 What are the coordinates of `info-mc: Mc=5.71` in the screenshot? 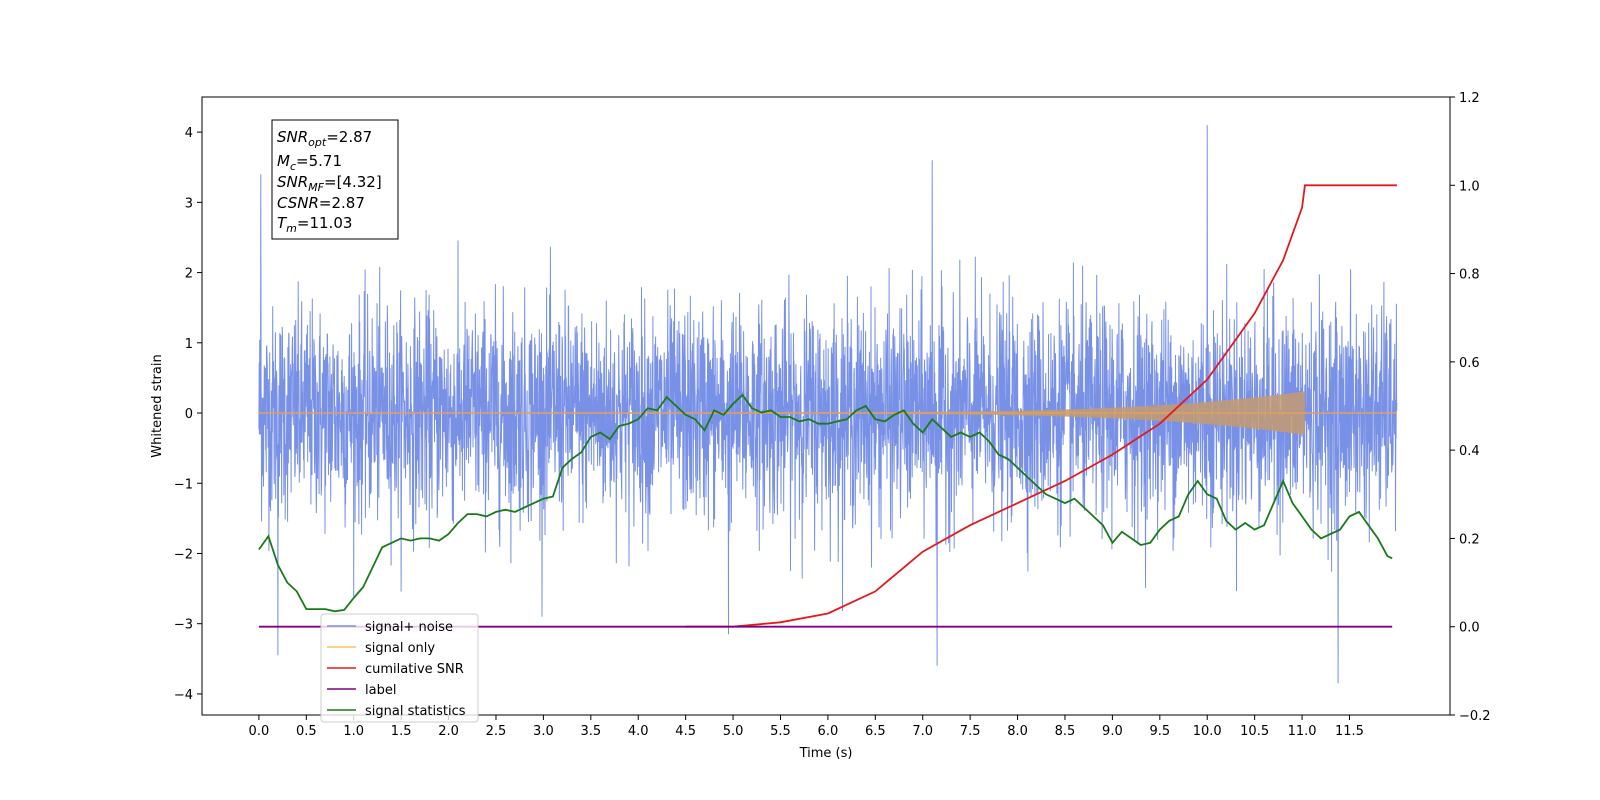 It's located at (309, 162).